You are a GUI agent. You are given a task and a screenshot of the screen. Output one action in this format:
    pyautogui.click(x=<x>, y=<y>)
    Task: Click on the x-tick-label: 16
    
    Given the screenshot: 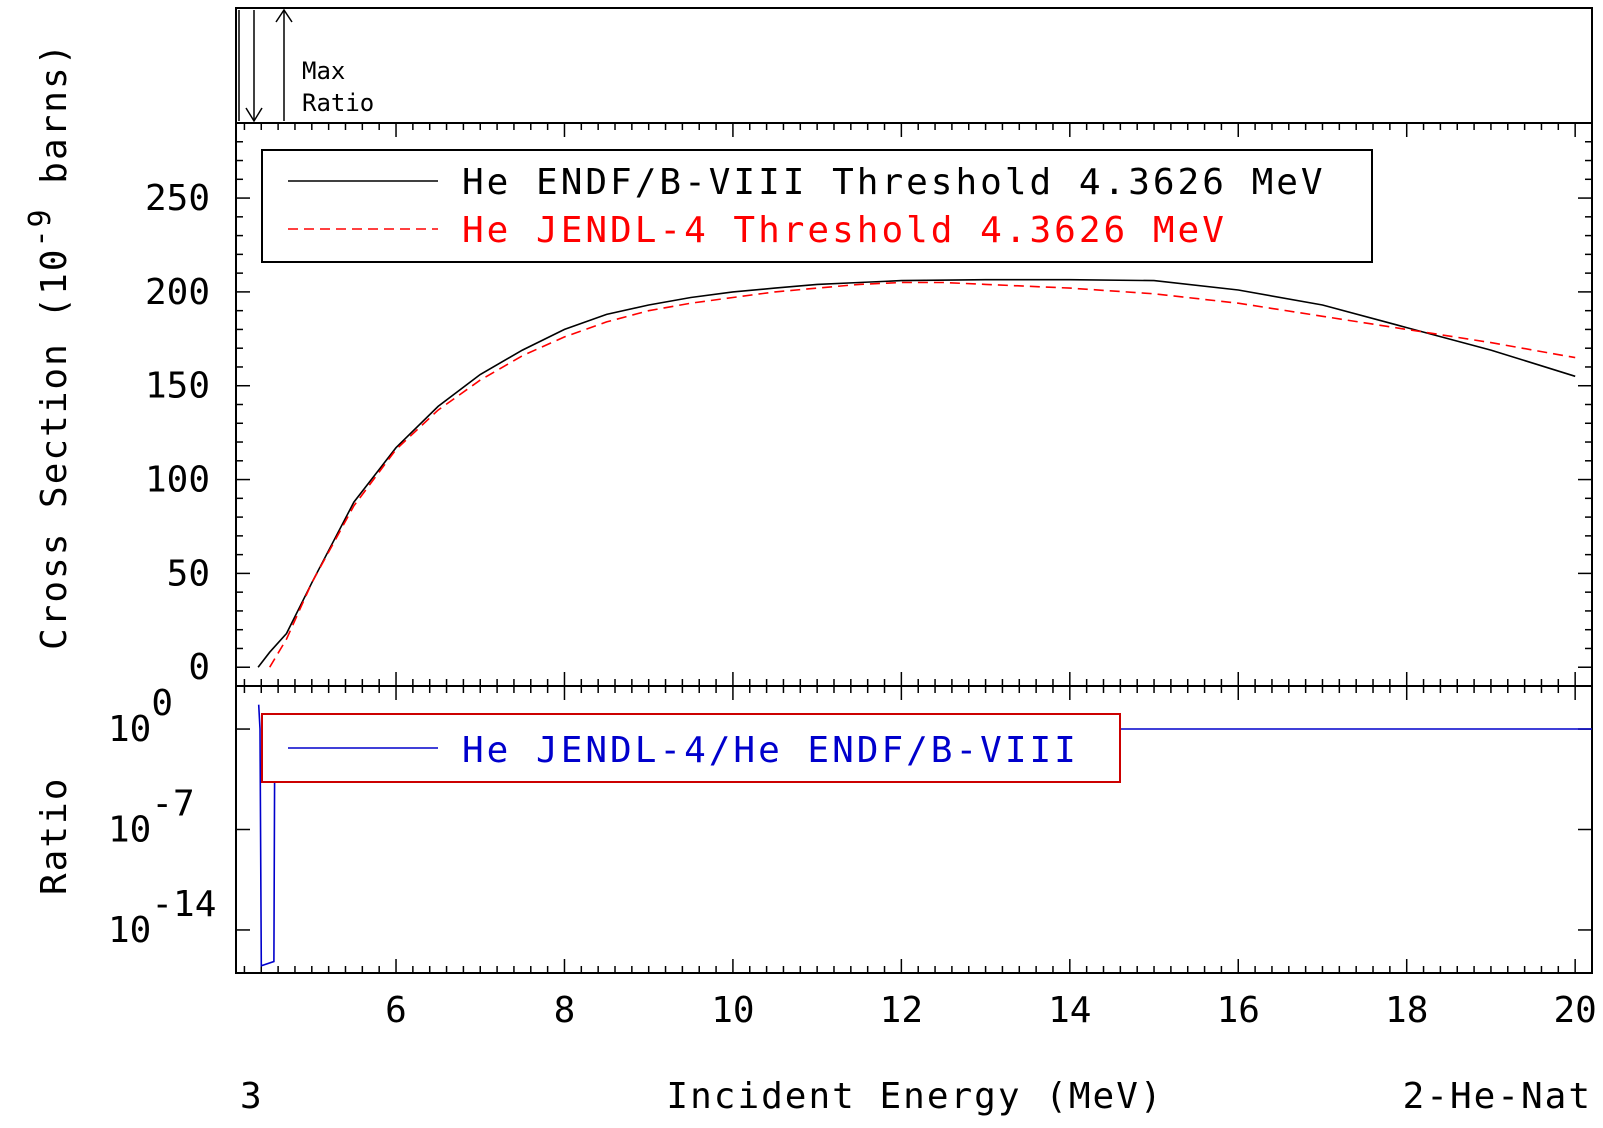 What is the action you would take?
    pyautogui.click(x=1238, y=1010)
    